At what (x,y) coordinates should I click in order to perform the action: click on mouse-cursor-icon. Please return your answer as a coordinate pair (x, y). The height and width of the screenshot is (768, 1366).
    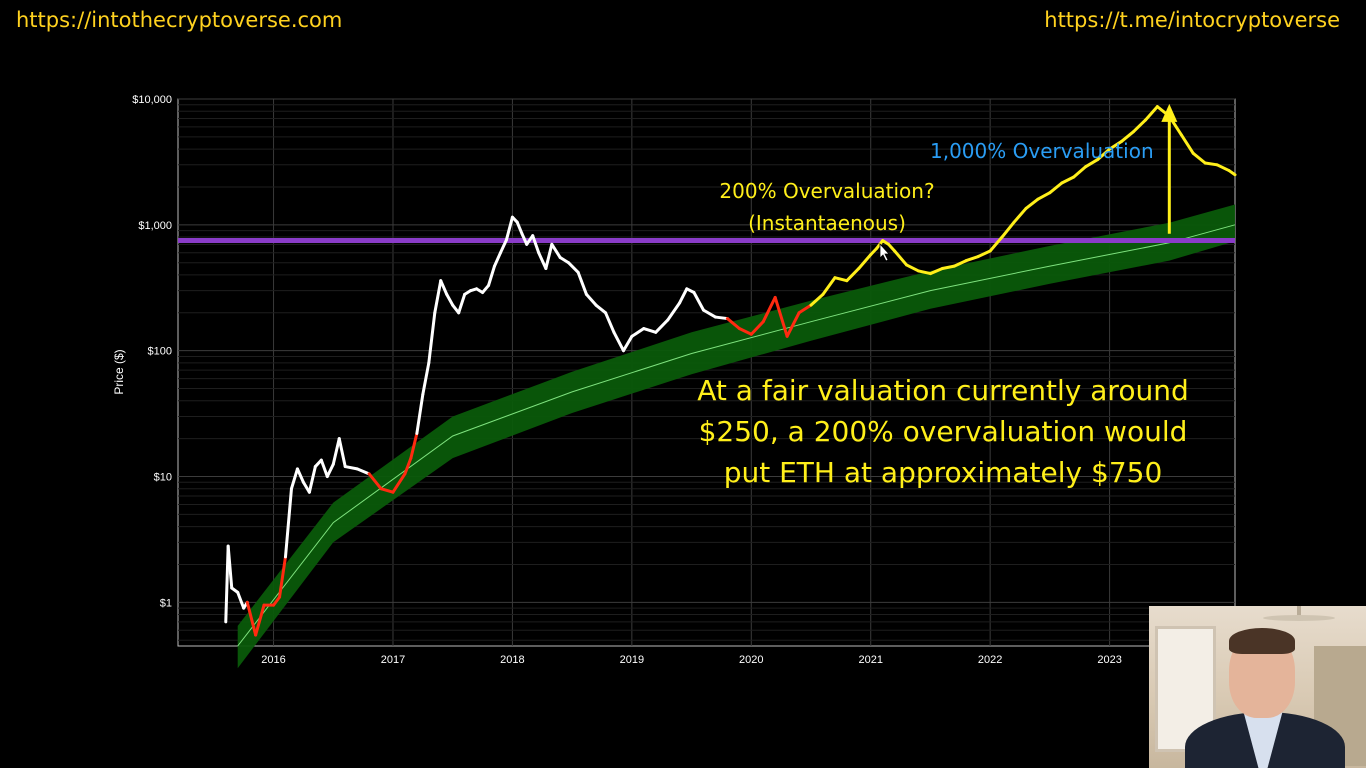
    Looking at the image, I should click on (884, 252).